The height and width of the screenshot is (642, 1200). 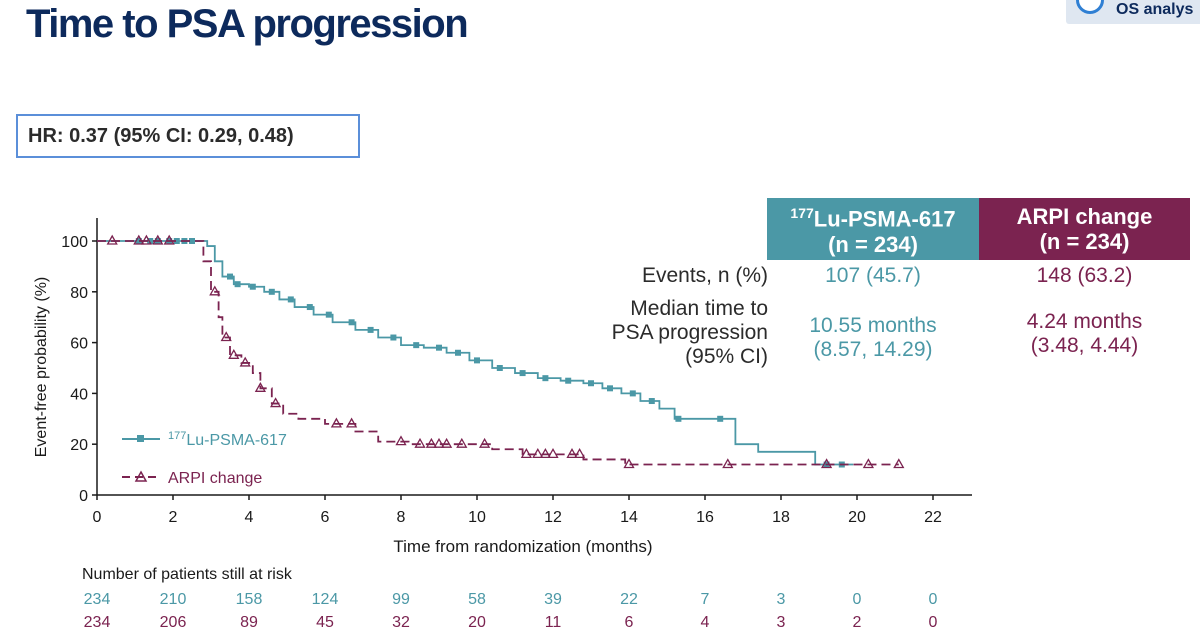 What do you see at coordinates (204, 458) in the screenshot?
I see `chart-legend: 177Lu-PSMA-617 ARPI change` at bounding box center [204, 458].